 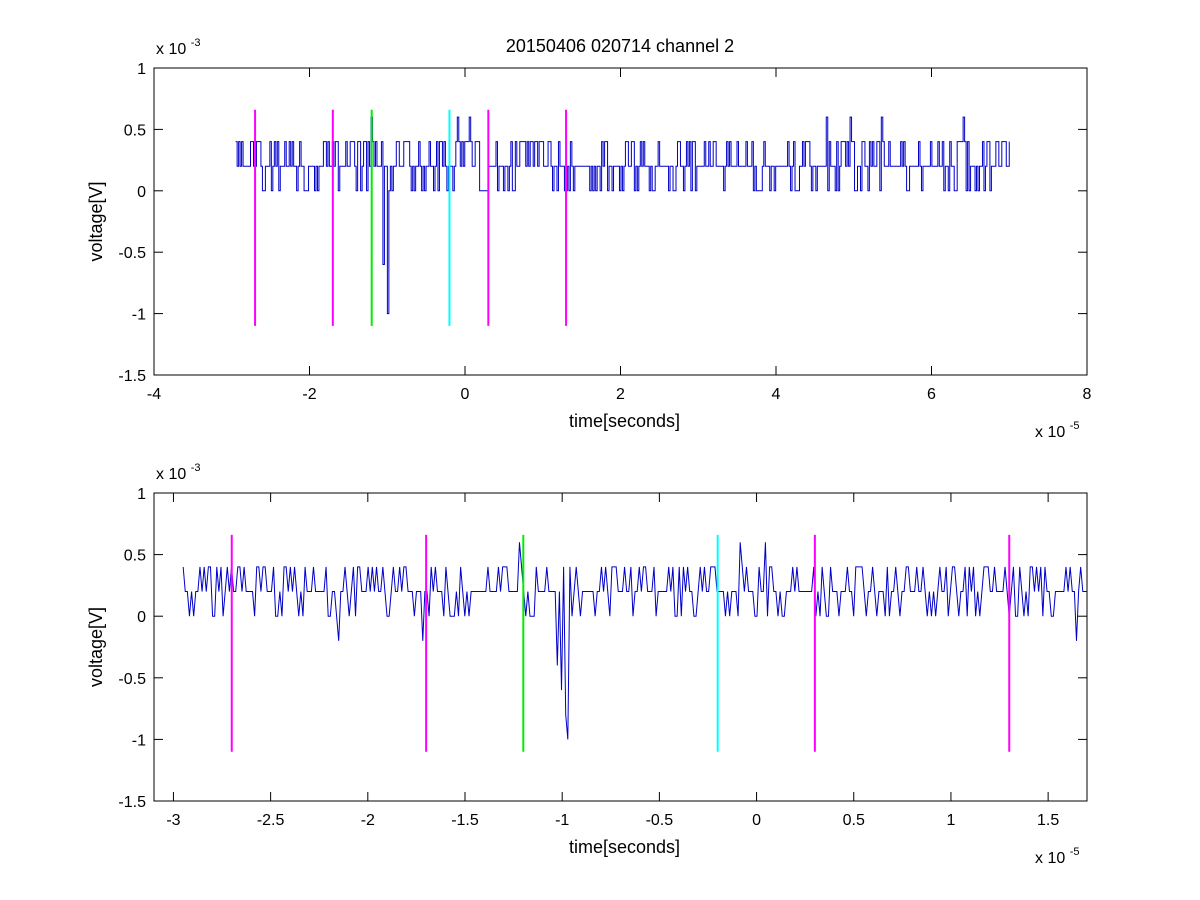 What do you see at coordinates (562, 820) in the screenshot?
I see `x-tick-label: -1` at bounding box center [562, 820].